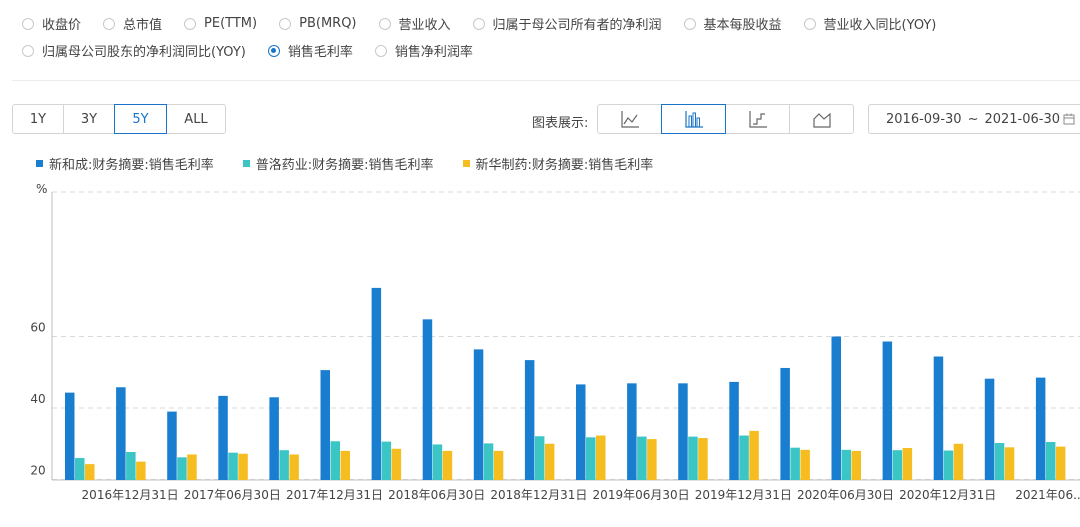 The width and height of the screenshot is (1080, 527). What do you see at coordinates (132, 23) in the screenshot?
I see `indicator-option: 总市值` at bounding box center [132, 23].